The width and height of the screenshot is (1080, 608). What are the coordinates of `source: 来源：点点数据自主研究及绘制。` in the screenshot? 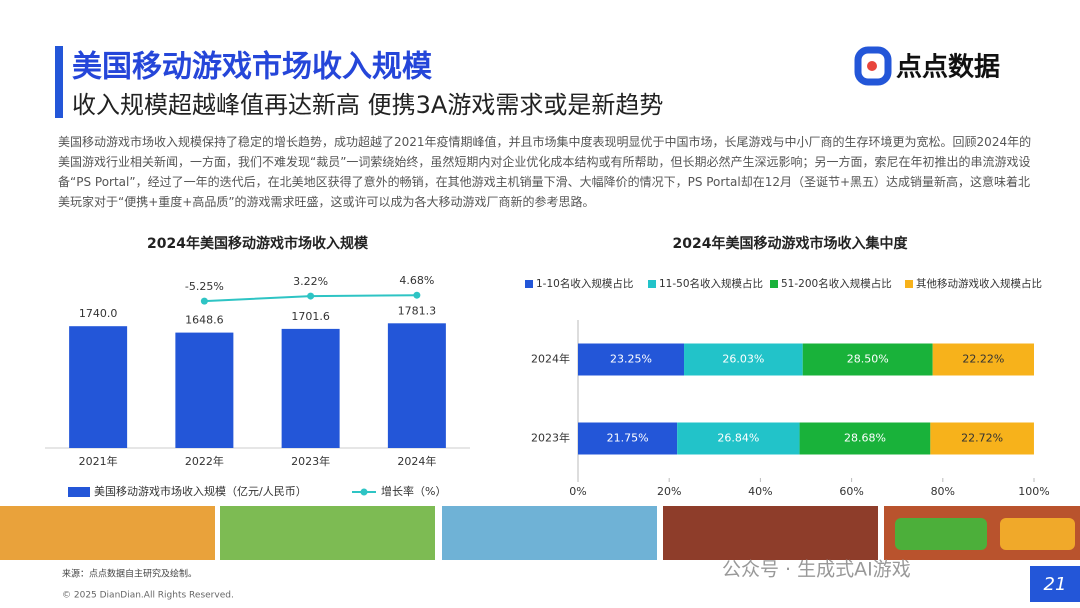 It's located at (129, 574).